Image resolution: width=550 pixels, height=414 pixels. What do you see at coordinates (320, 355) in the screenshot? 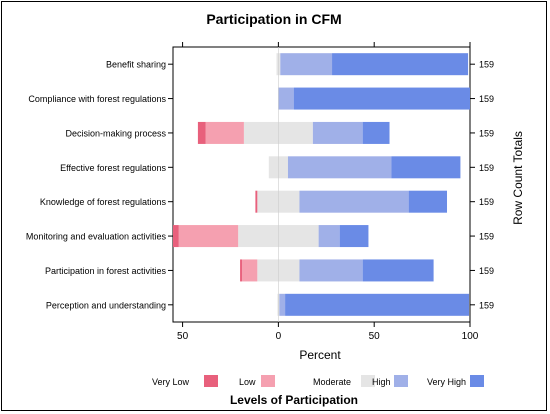
I see `x-axis-label: Percent` at bounding box center [320, 355].